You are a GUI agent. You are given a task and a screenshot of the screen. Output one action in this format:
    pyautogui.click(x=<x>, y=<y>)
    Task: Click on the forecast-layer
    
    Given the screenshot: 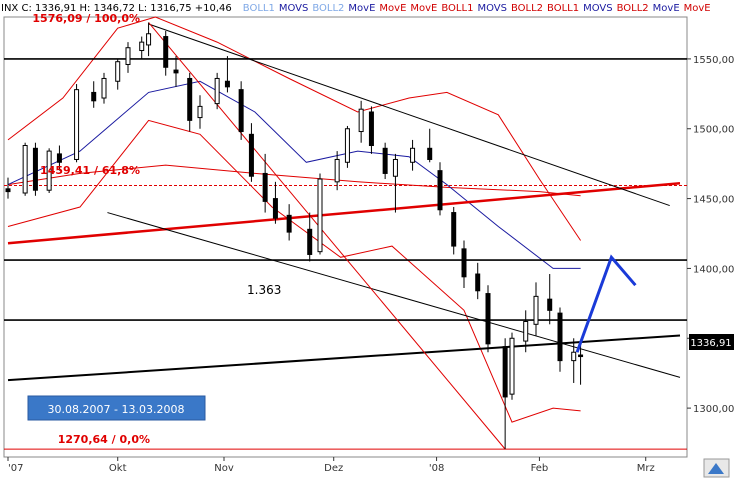 What is the action you would take?
    pyautogui.click(x=606, y=303)
    